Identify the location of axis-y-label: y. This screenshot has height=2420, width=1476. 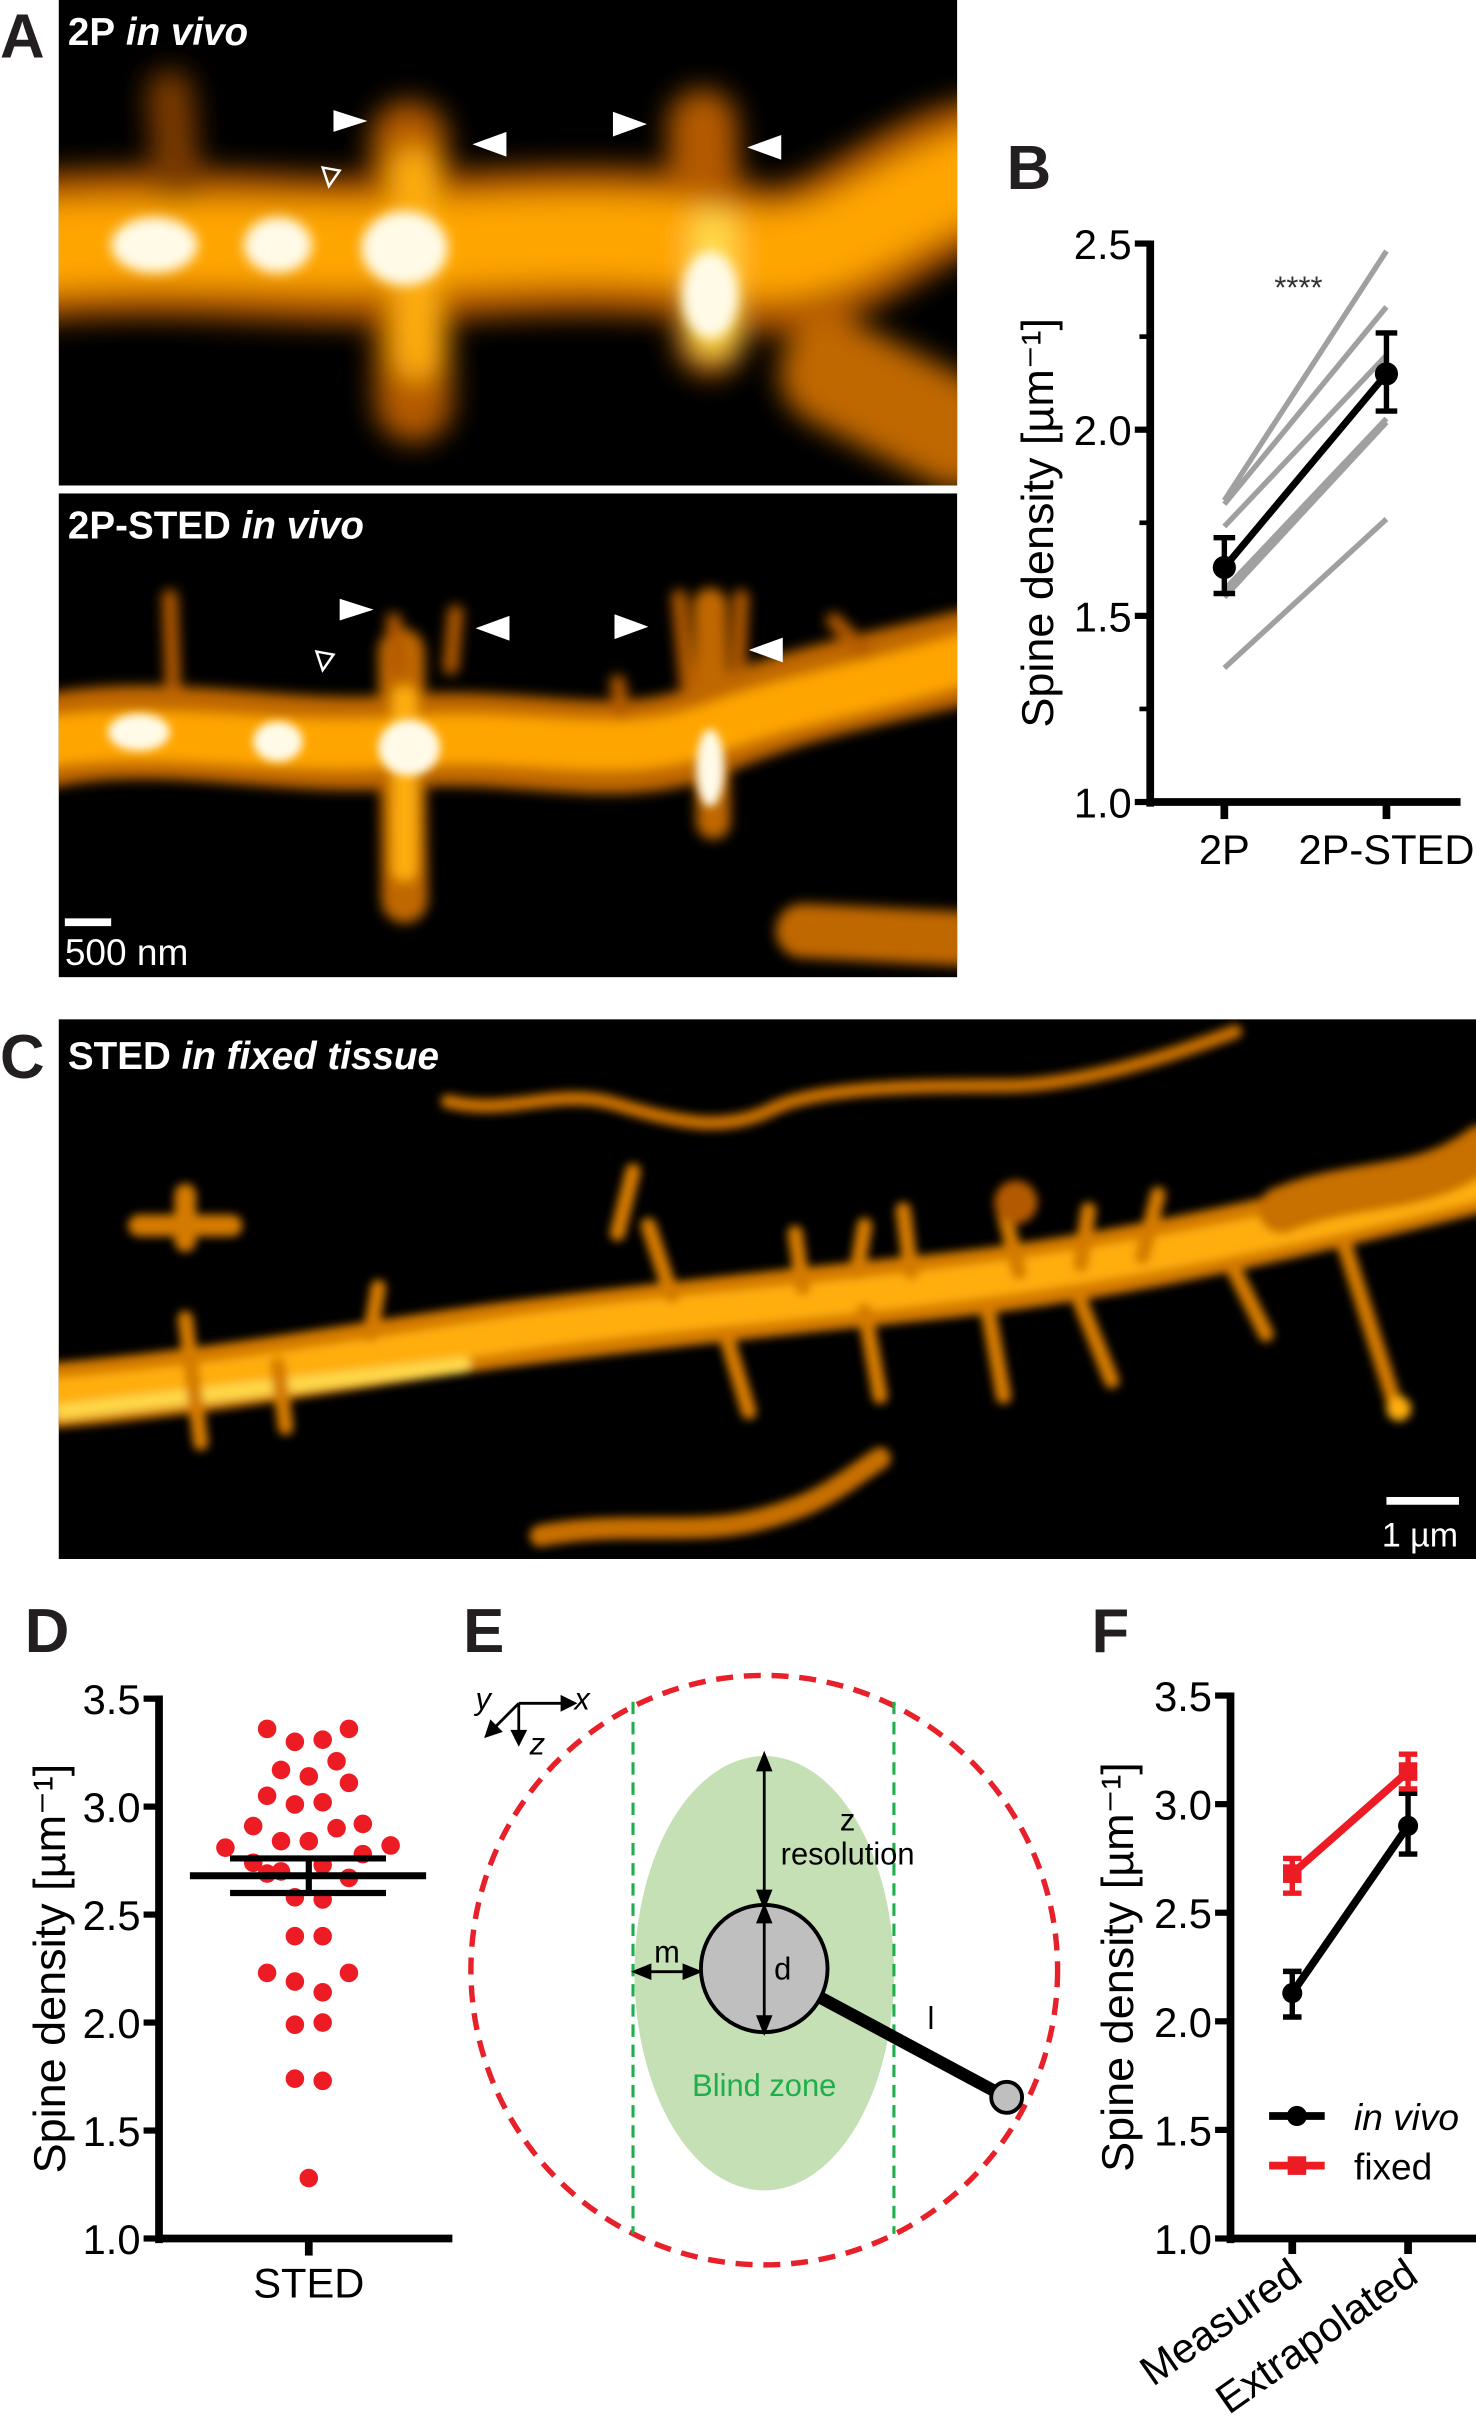
(484, 1698).